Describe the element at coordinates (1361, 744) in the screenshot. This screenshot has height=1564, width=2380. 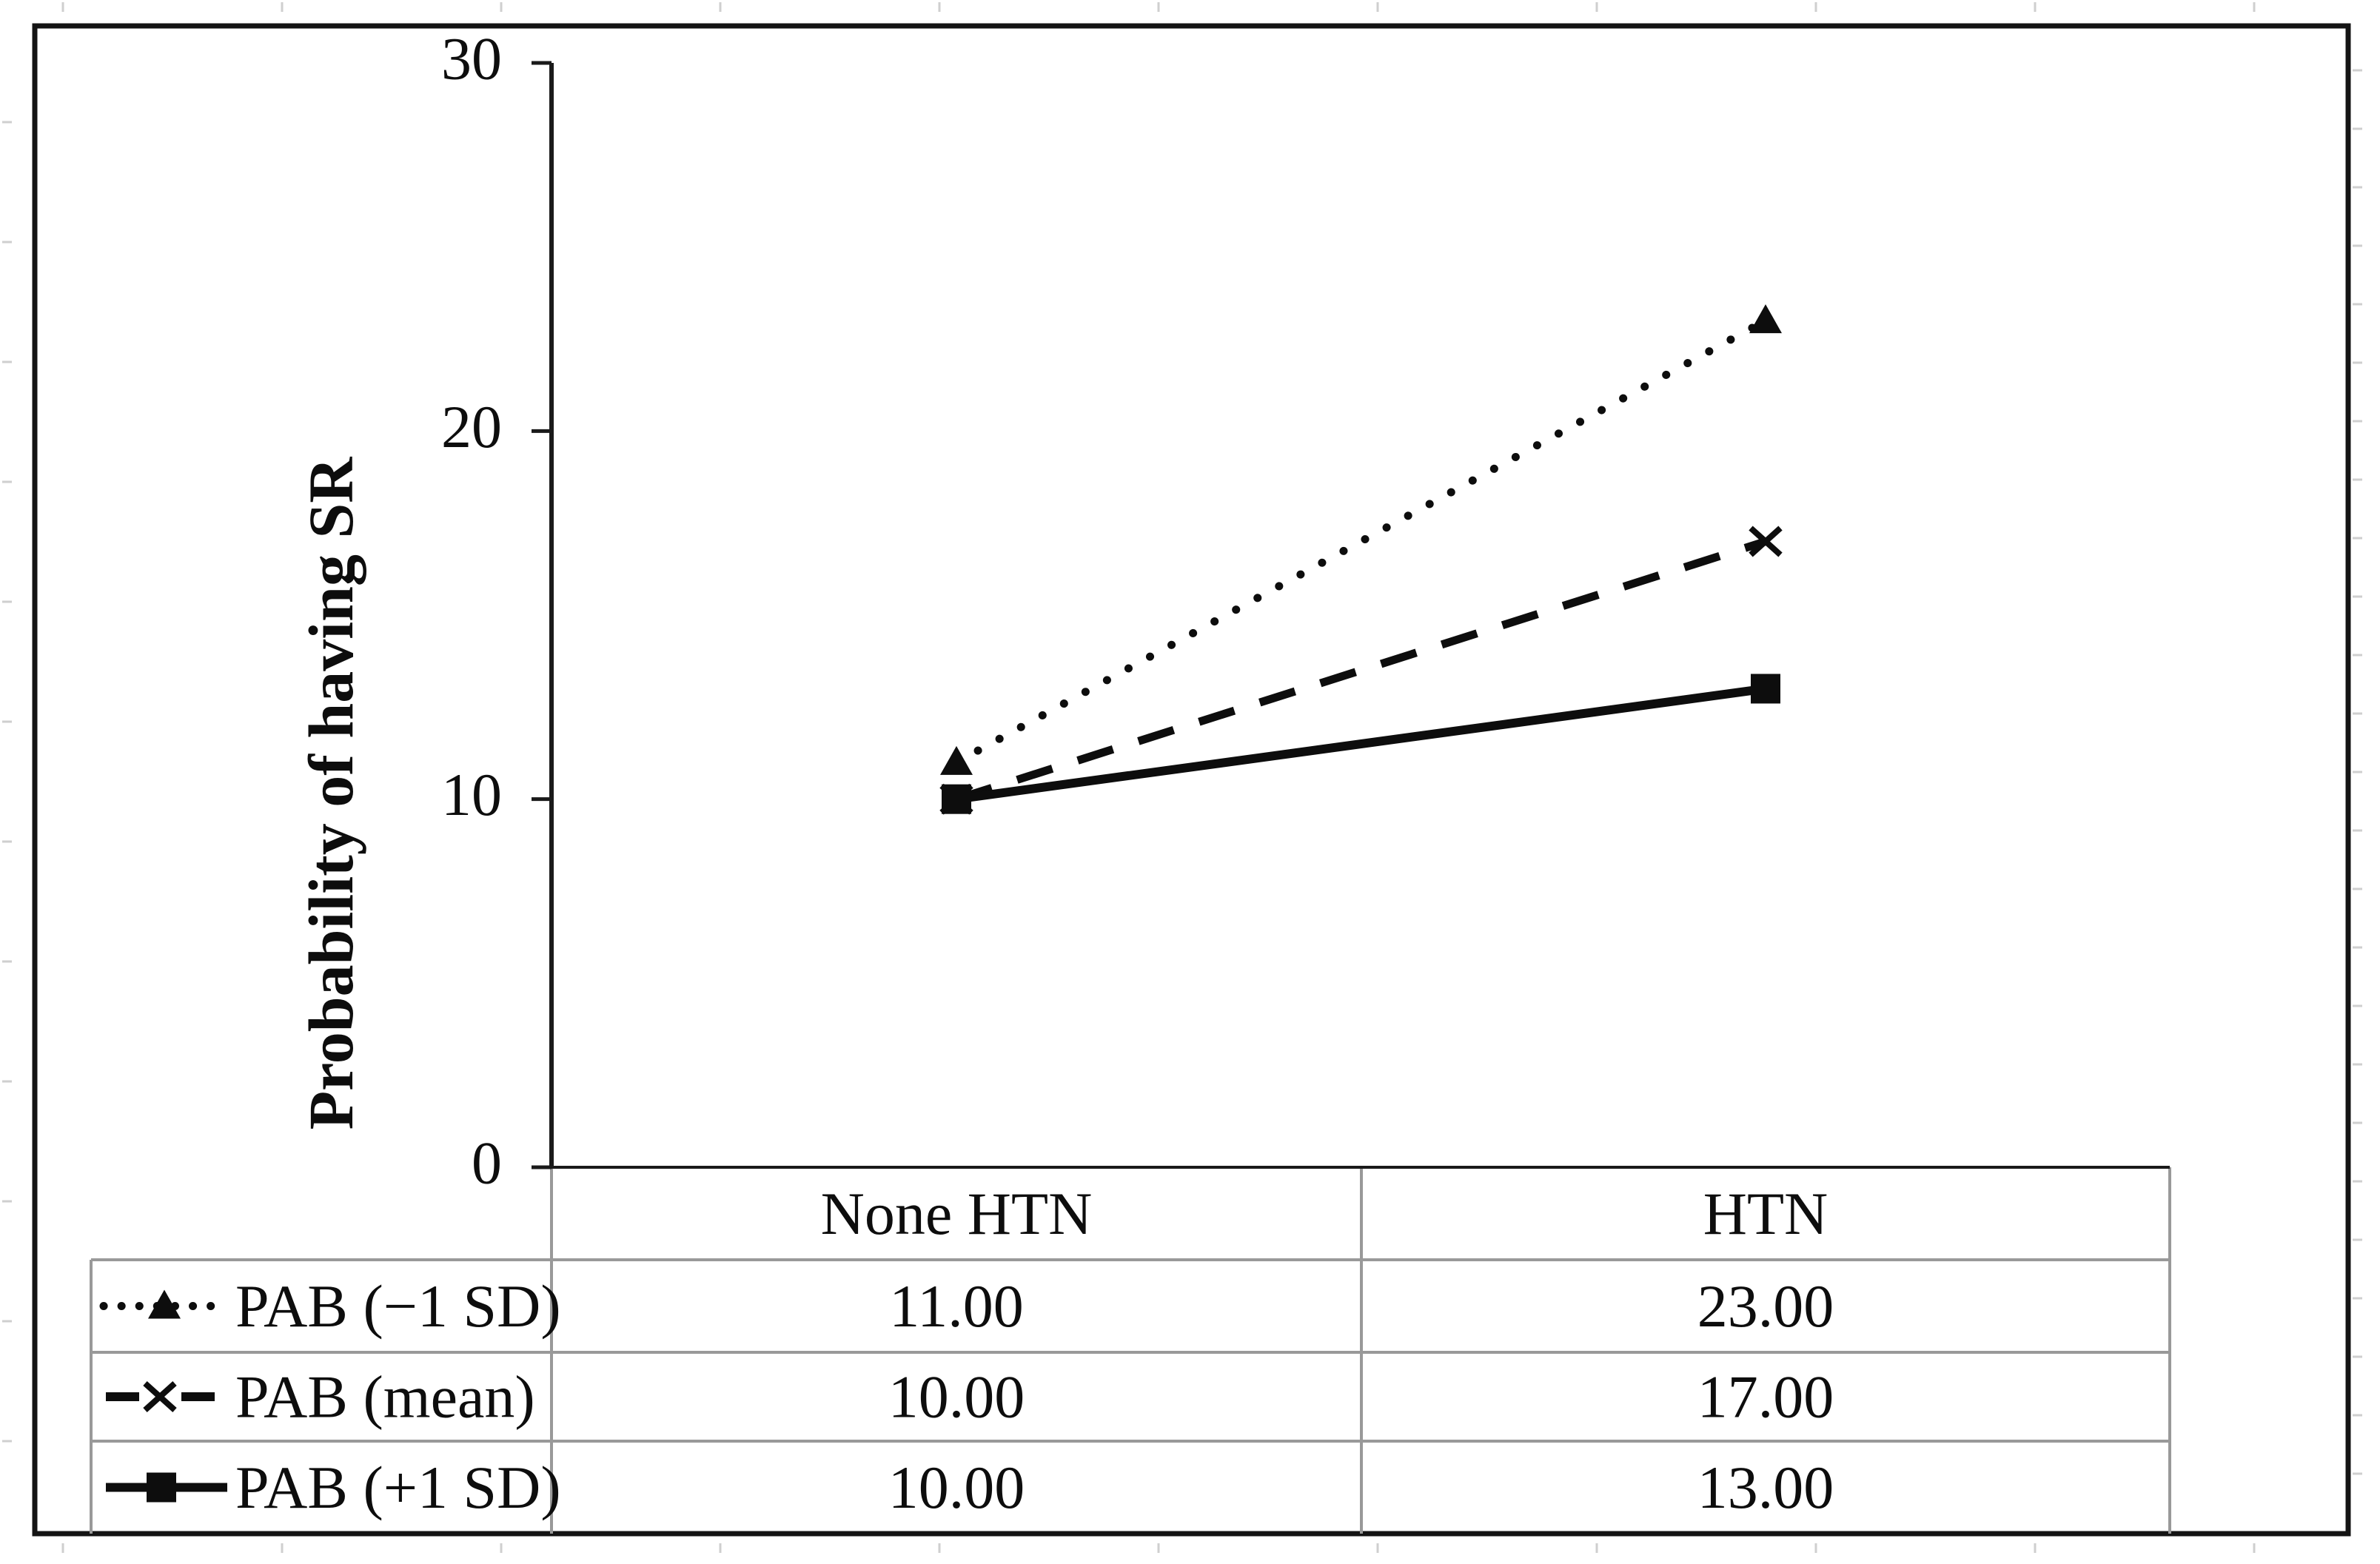
I see `series-line-solid` at that location.